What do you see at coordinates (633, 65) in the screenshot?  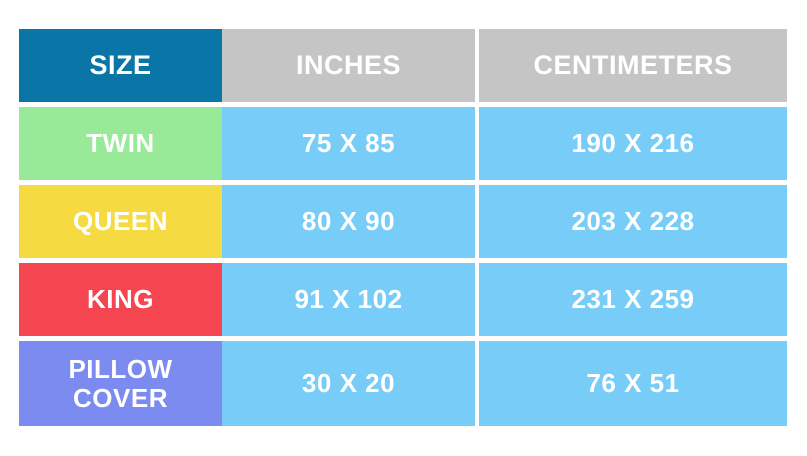 I see `column-header-centimeters: CENTIMETERS` at bounding box center [633, 65].